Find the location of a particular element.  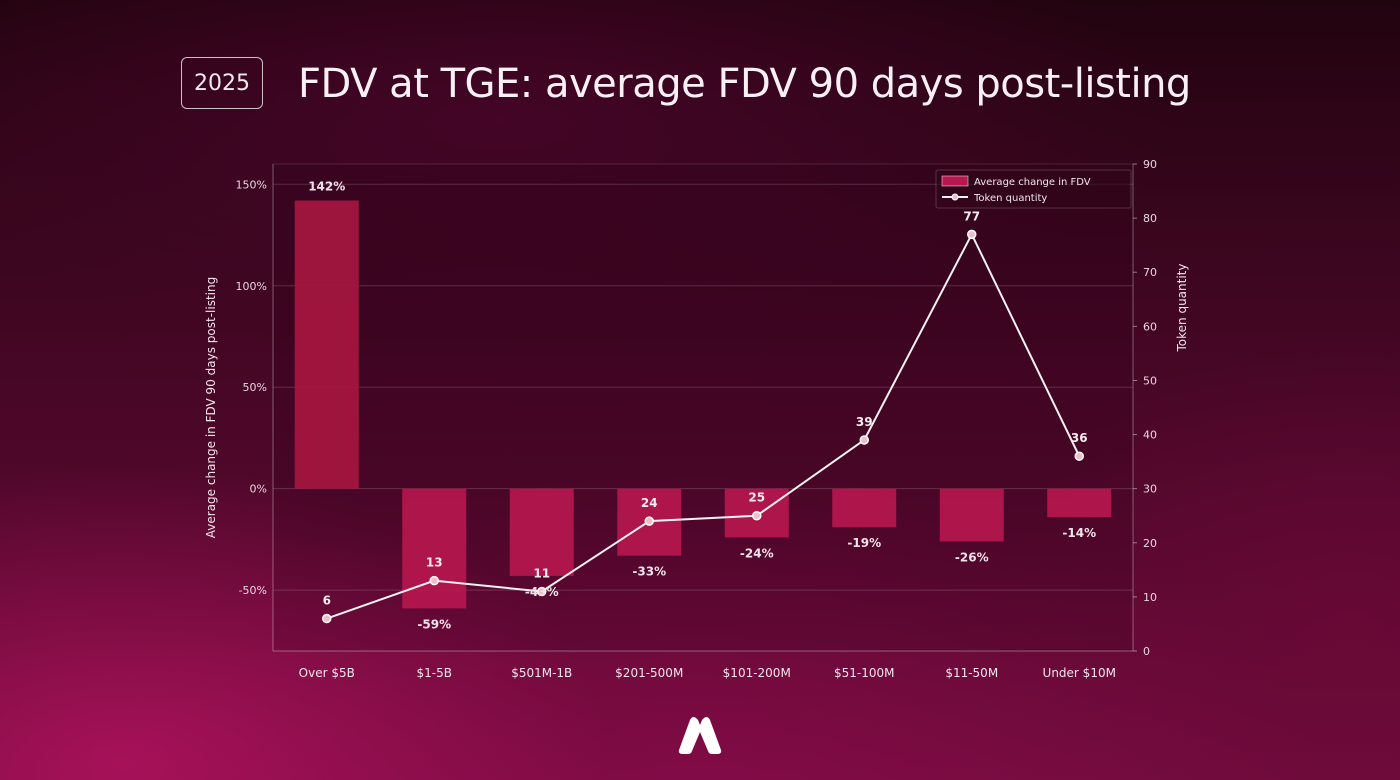

bar-value-label: -33% is located at coordinates (649, 572).